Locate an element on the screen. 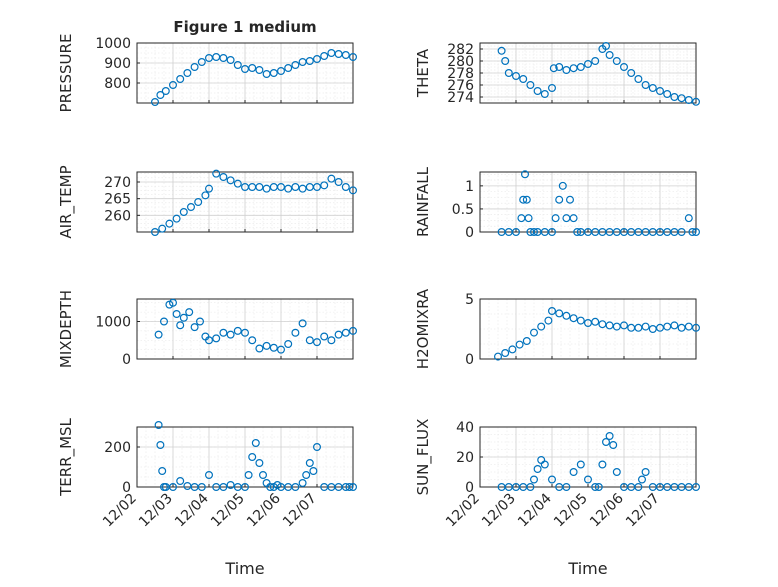  x-tick-label: 12/05 is located at coordinates (228, 511).